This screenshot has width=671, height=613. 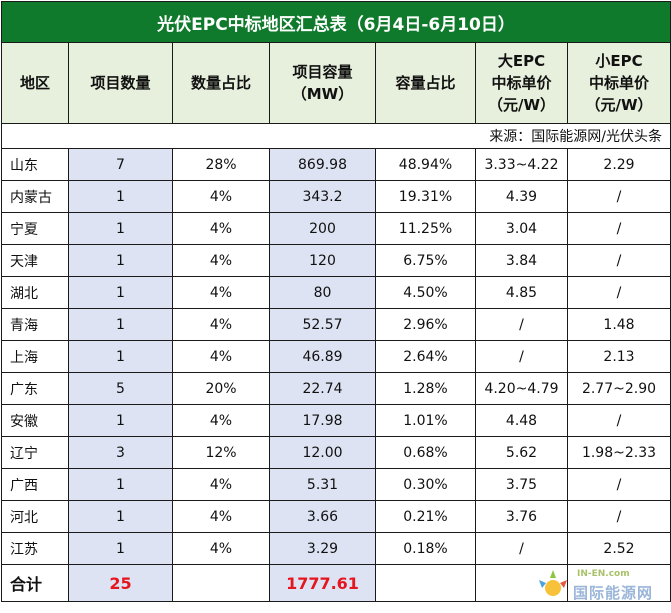 What do you see at coordinates (336, 22) in the screenshot?
I see `table-title: 光伏EPC中标地区汇总表（6月4日-6月10日）` at bounding box center [336, 22].